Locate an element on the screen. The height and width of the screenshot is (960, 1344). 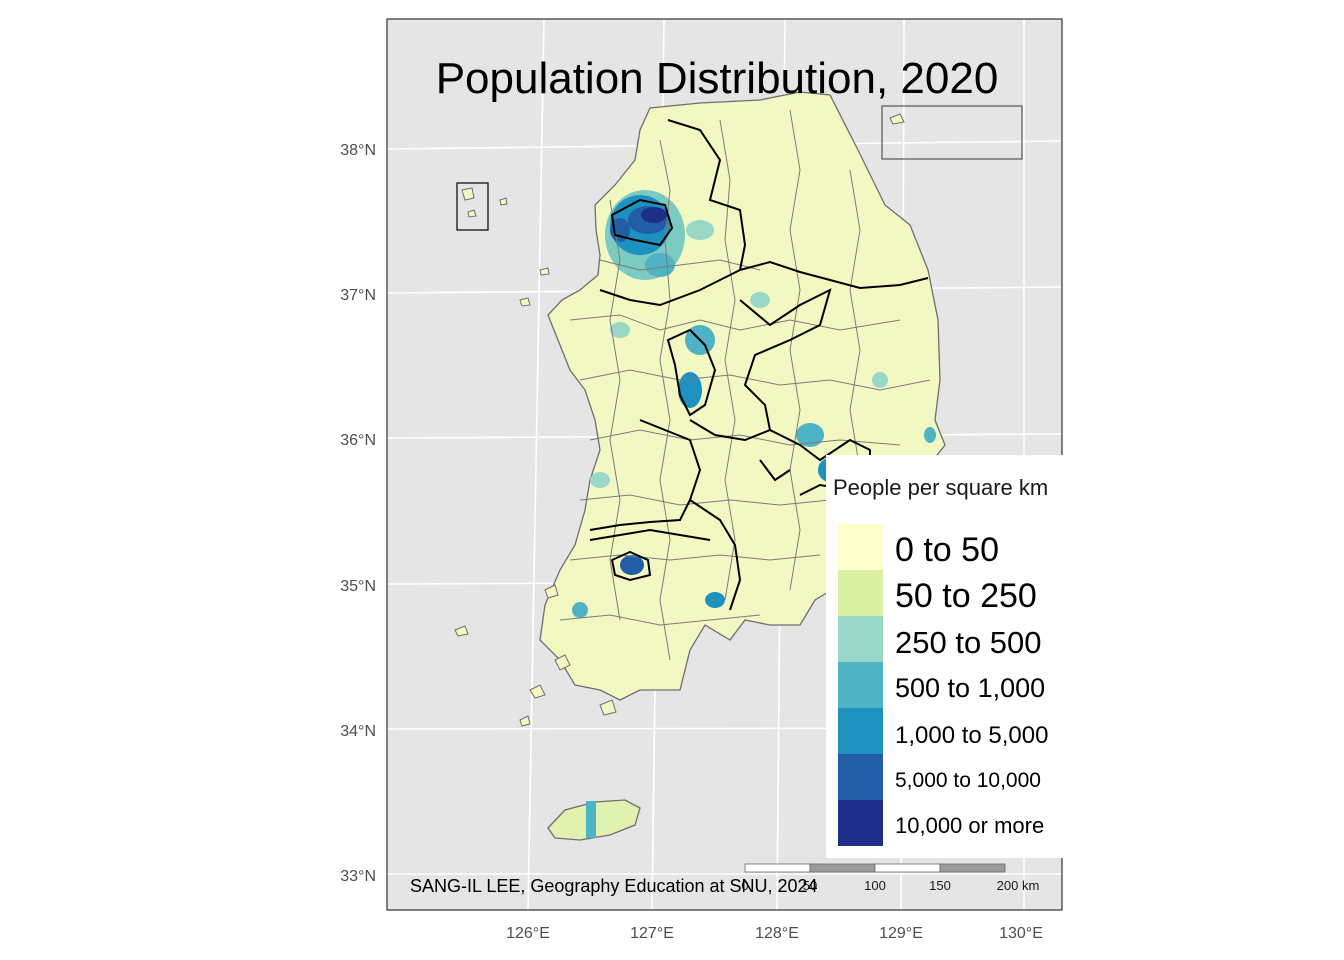
map-title: Population Distribution, 2020 is located at coordinates (717, 78).